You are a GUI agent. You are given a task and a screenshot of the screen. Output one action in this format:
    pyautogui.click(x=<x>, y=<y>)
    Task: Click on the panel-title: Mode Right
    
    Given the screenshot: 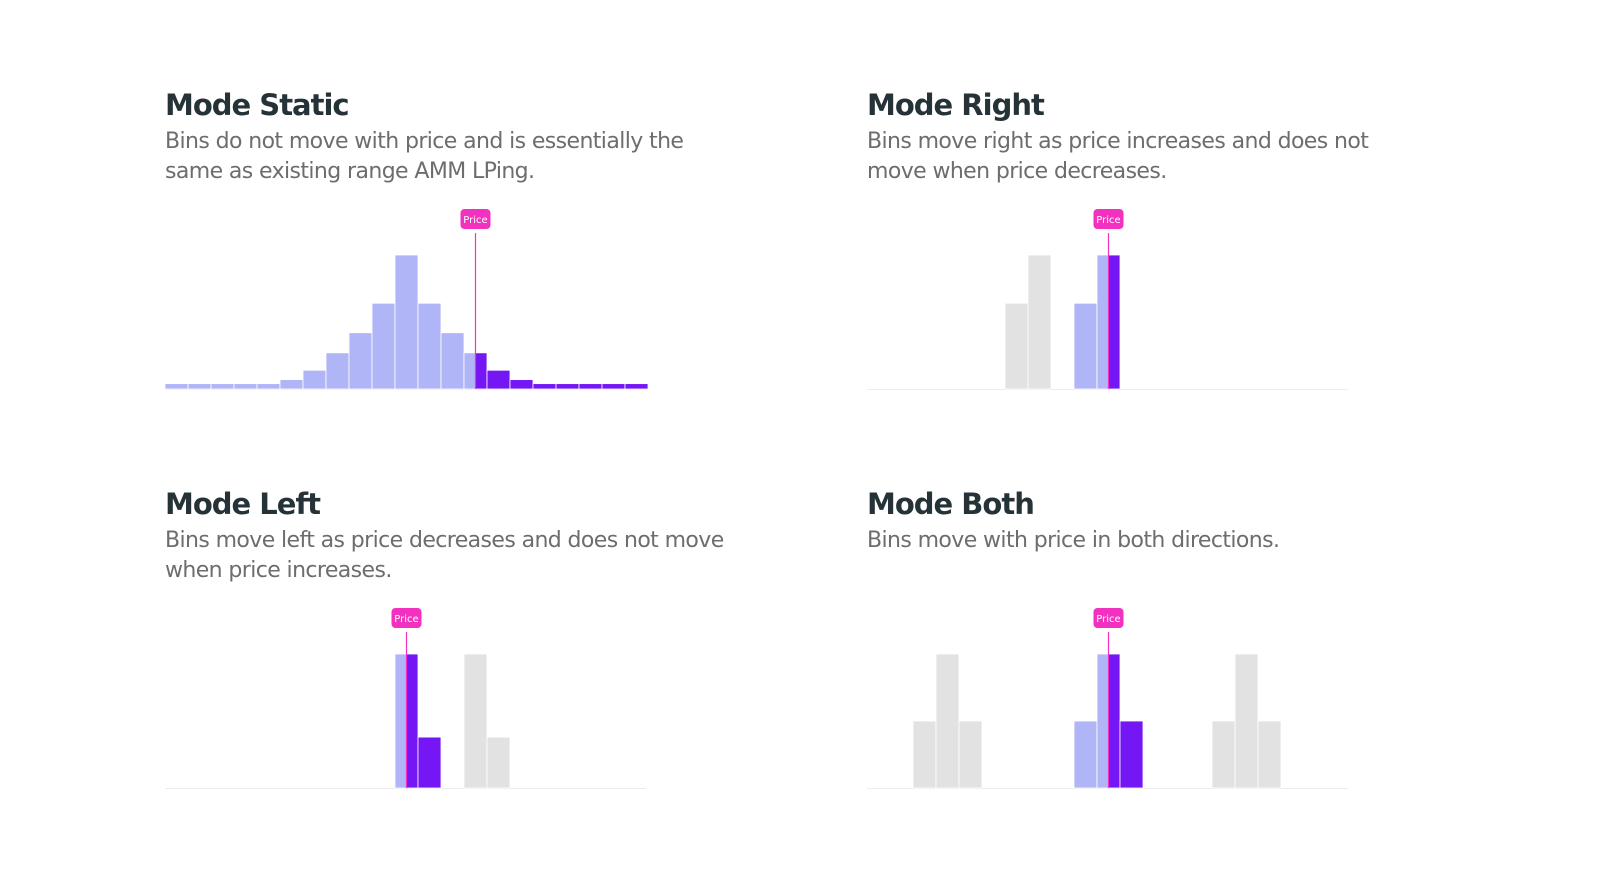 What is the action you would take?
    pyautogui.click(x=956, y=105)
    